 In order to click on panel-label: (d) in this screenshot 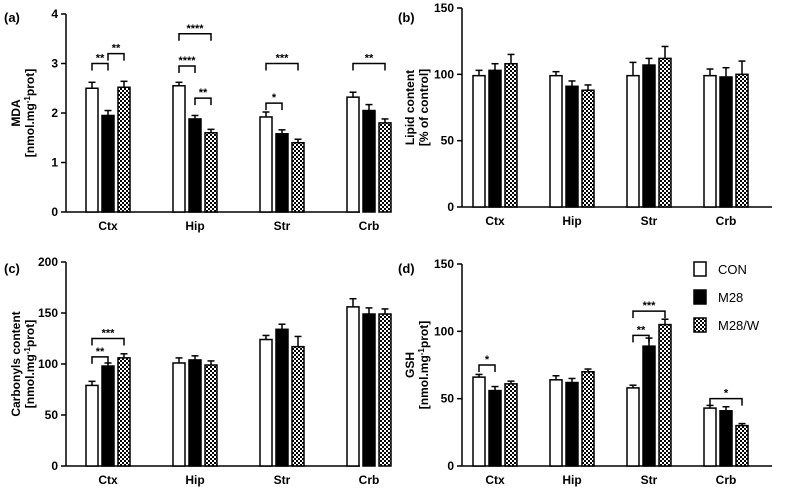, I will do `click(406, 268)`.